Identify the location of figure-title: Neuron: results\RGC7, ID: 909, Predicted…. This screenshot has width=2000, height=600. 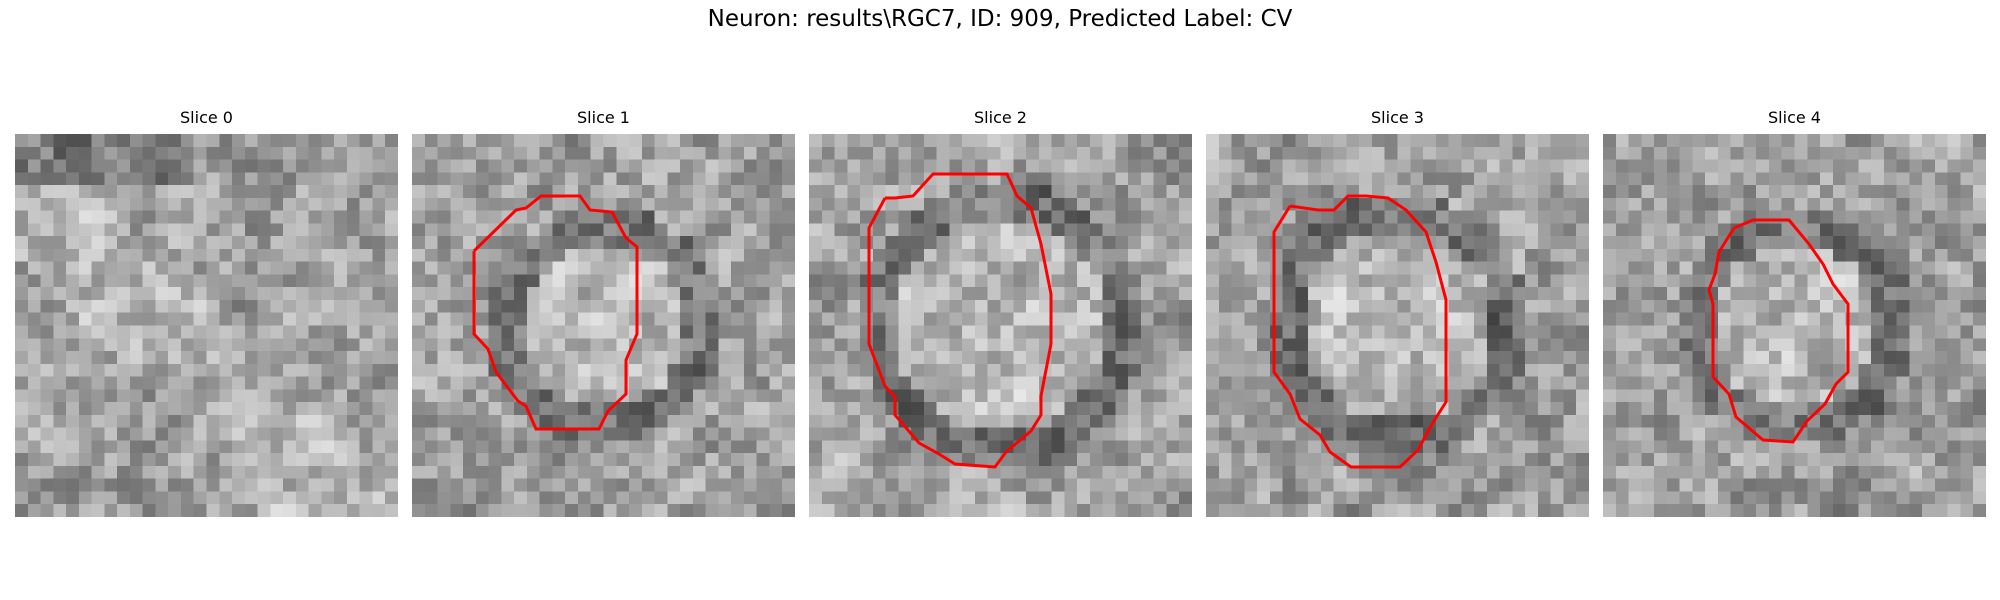
(1000, 19).